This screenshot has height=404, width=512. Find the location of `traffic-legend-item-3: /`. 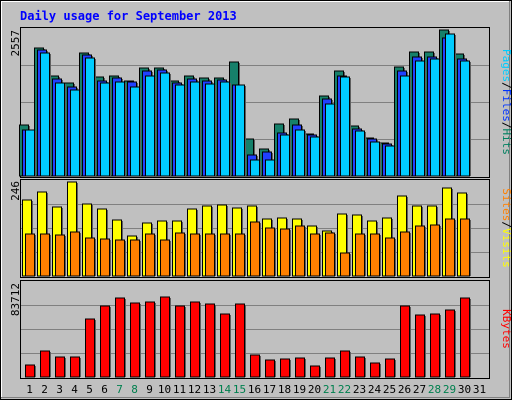

traffic-legend-item-3: / is located at coordinates (506, 125).